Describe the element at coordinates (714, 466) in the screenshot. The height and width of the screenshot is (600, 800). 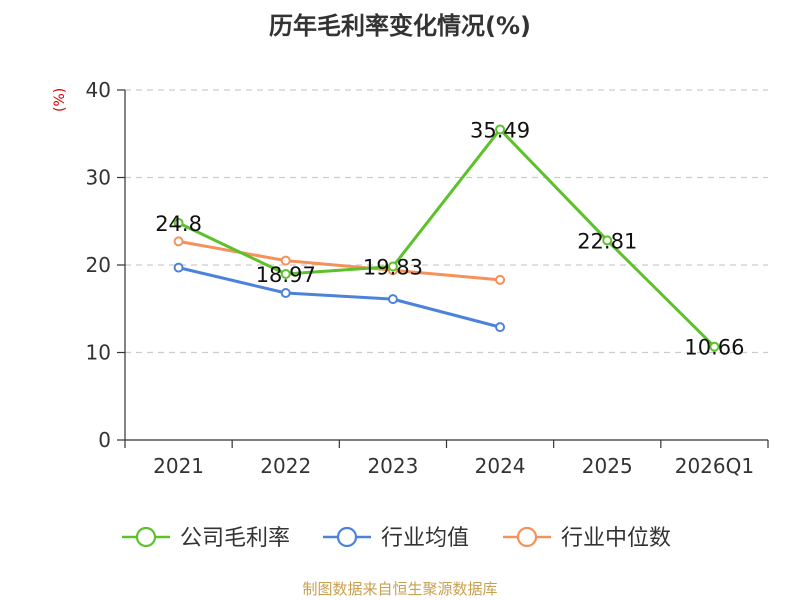
I see `x-tick-label-2026Q1: 2026Q1` at that location.